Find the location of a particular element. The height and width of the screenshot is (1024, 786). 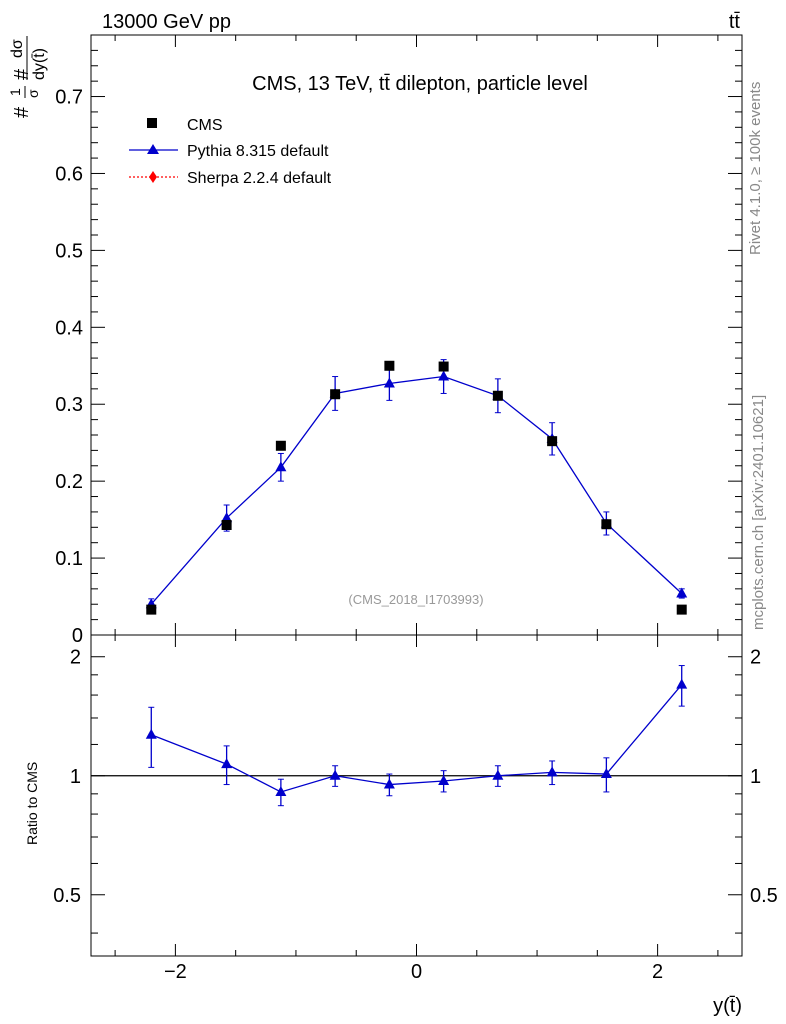

pythia-ratio-line is located at coordinates (417, 738).